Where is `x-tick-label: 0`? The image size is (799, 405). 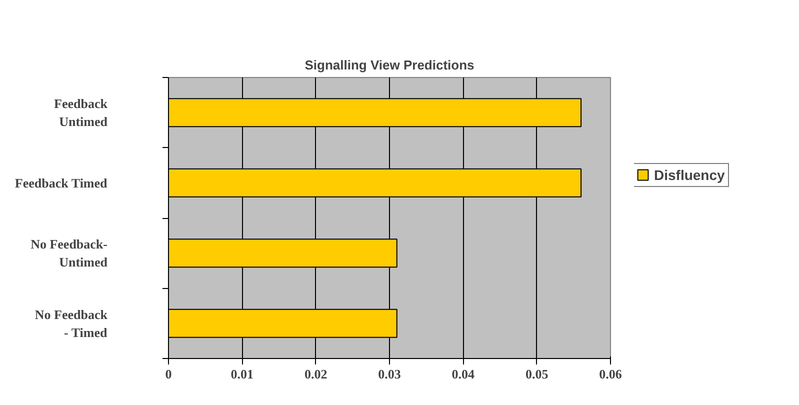 x-tick-label: 0 is located at coordinates (168, 374).